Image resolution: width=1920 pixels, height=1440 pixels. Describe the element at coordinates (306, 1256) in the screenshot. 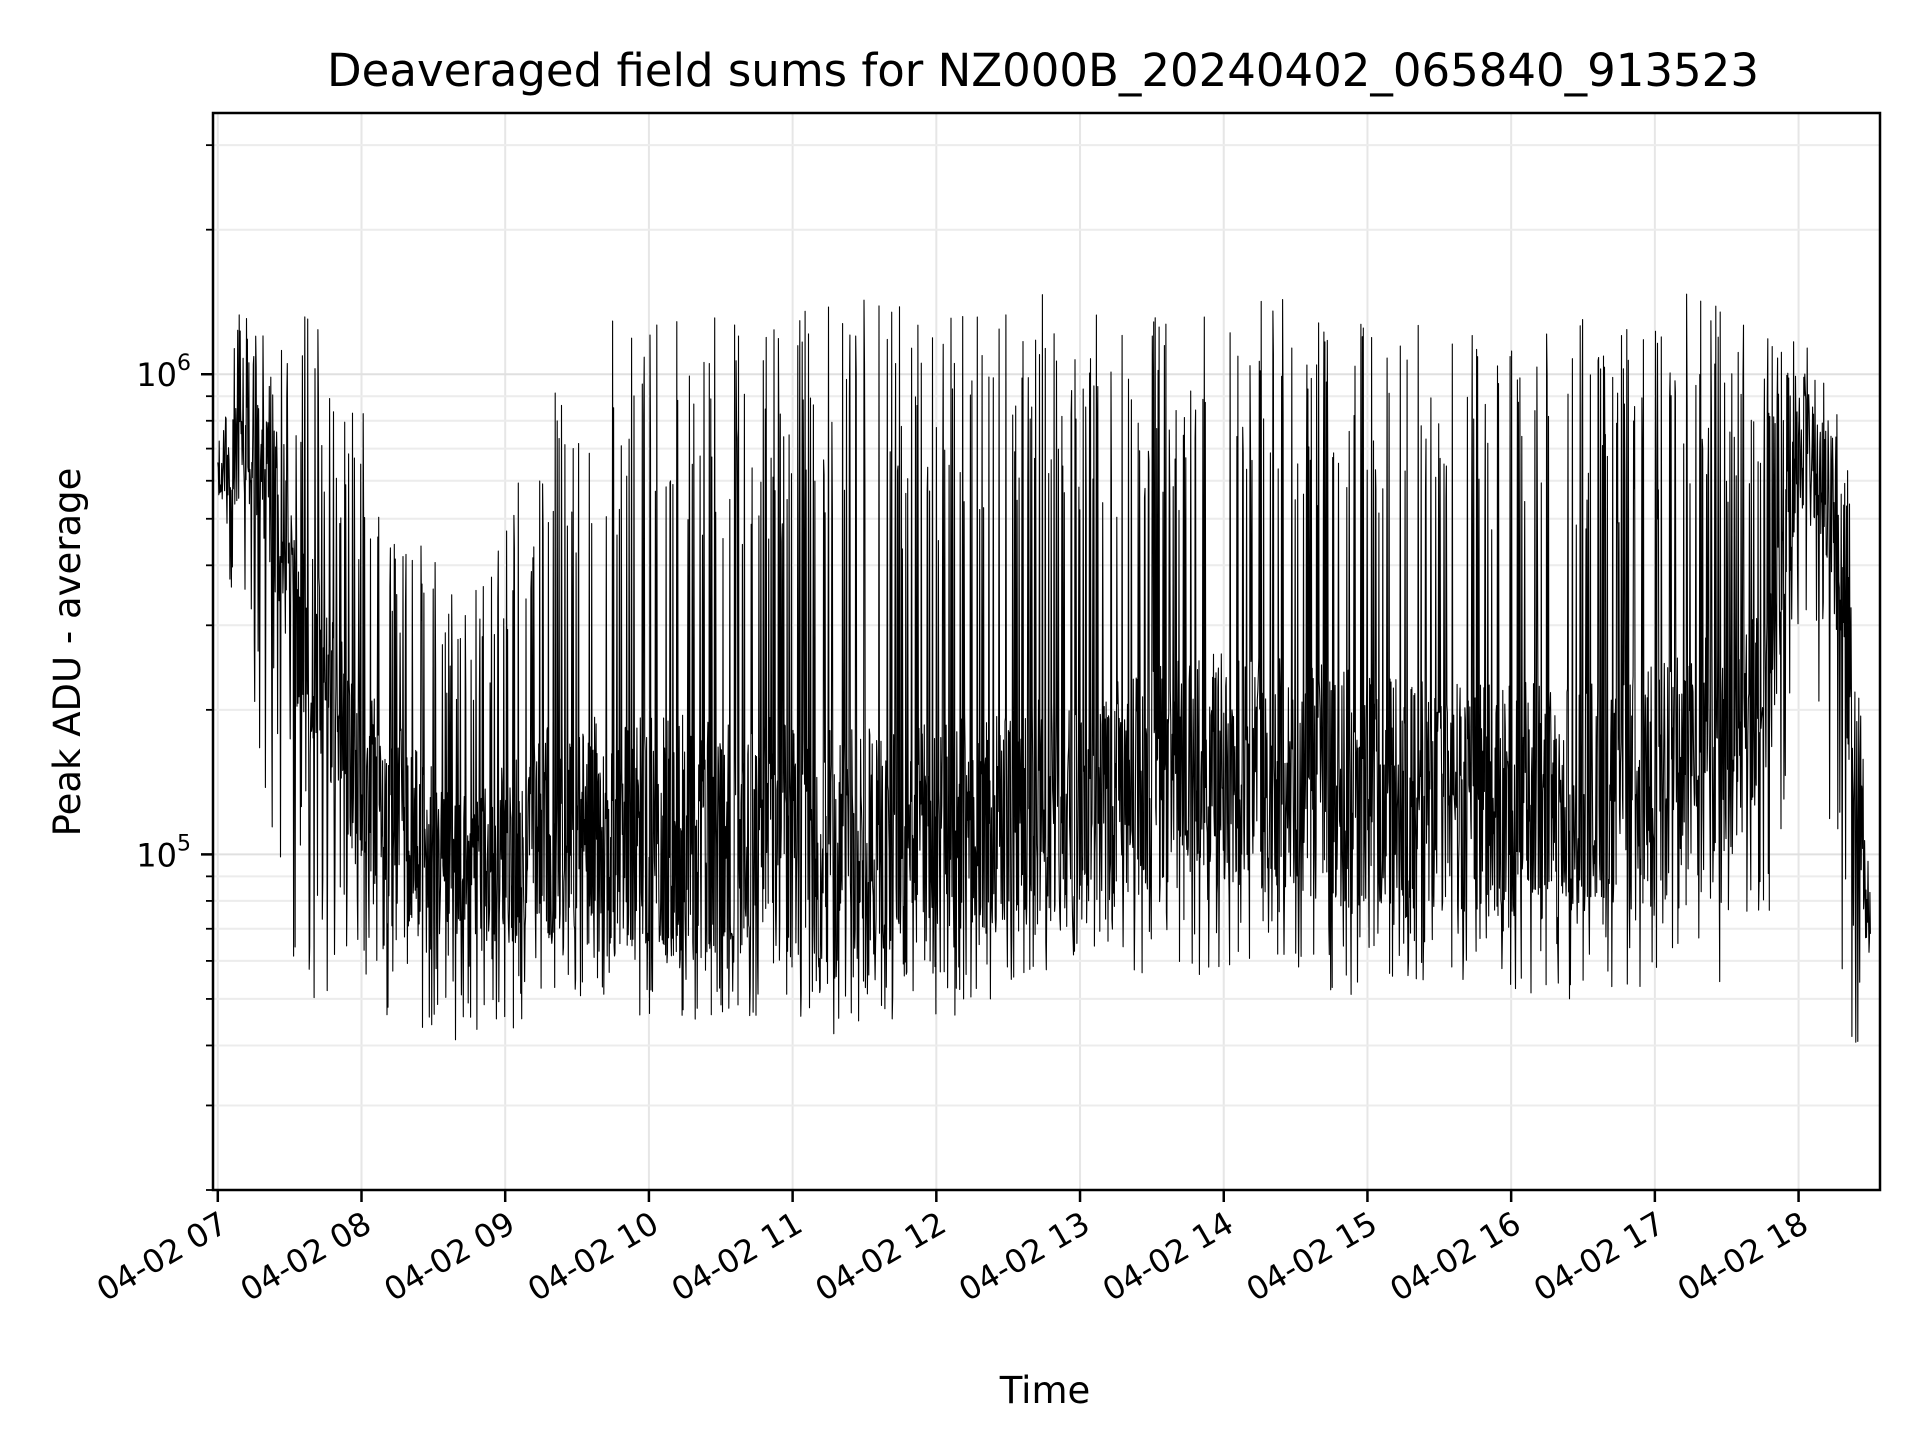

I see `x-tick-label: 04-02 08` at that location.